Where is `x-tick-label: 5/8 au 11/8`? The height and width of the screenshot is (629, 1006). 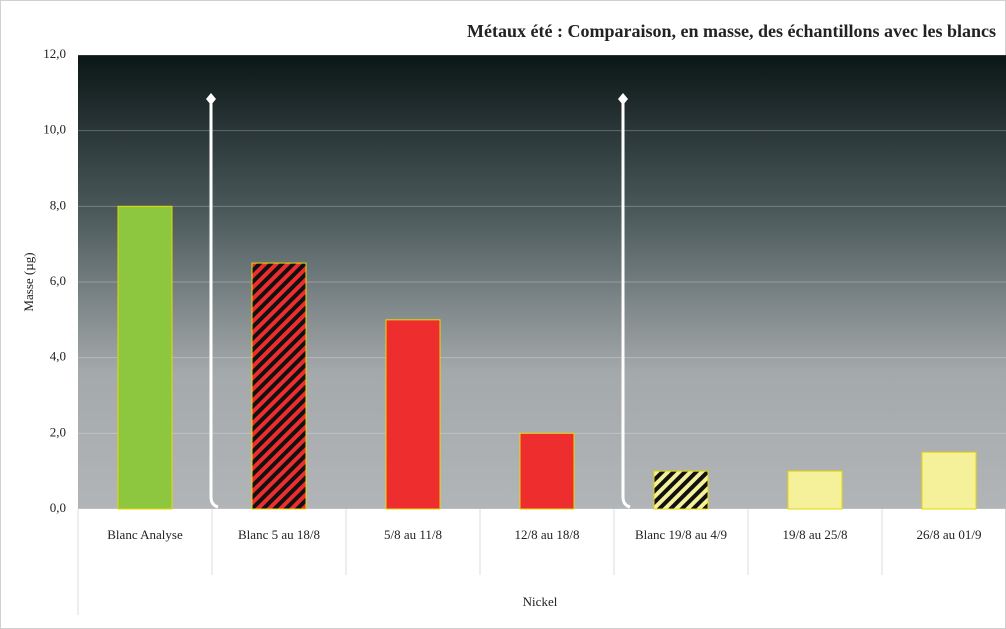
x-tick-label: 5/8 au 11/8 is located at coordinates (412, 534).